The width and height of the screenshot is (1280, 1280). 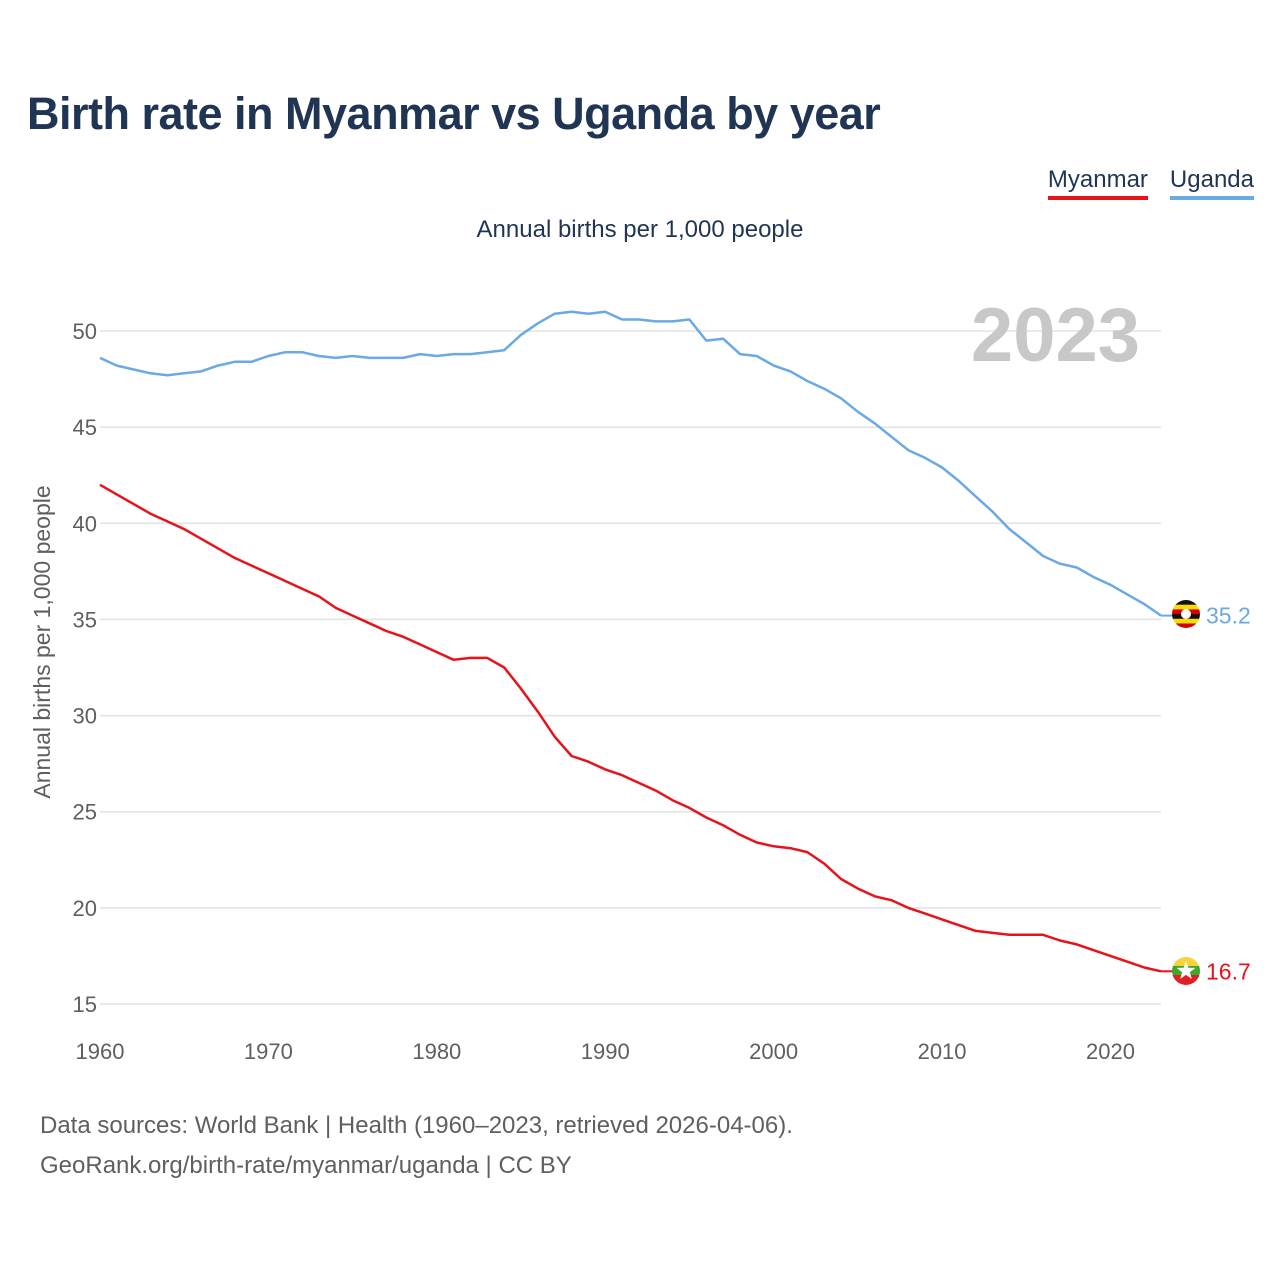 I want to click on x-tick-label-2010: 2010, so click(x=942, y=1051).